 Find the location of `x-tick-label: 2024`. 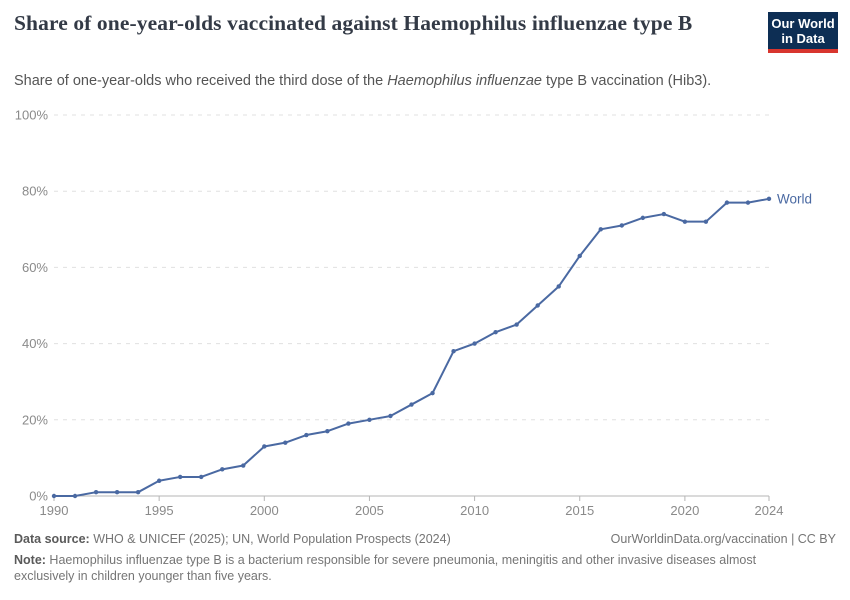

x-tick-label: 2024 is located at coordinates (769, 510).